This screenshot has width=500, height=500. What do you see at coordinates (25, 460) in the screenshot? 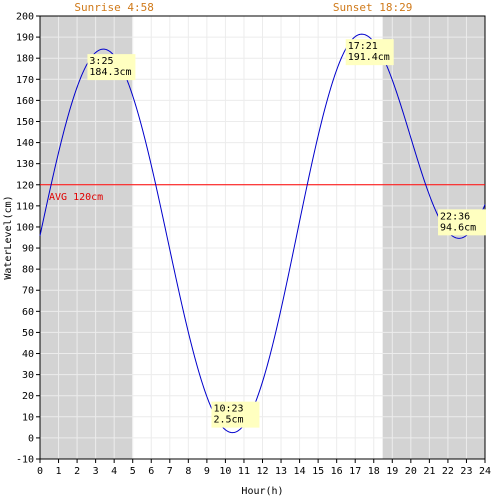
I see `y-tick-label: -10` at bounding box center [25, 460].